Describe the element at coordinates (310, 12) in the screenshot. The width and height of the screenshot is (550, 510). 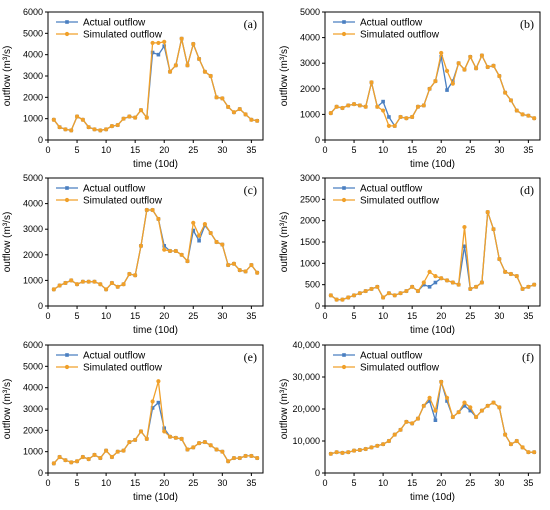
I see `y-tick-label: 5000` at that location.